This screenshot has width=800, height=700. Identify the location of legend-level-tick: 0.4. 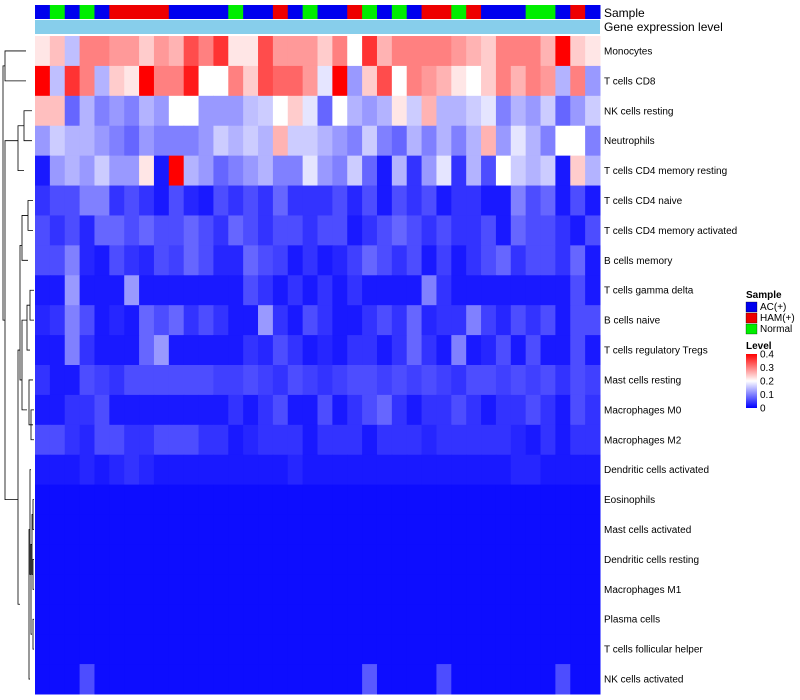
(767, 355).